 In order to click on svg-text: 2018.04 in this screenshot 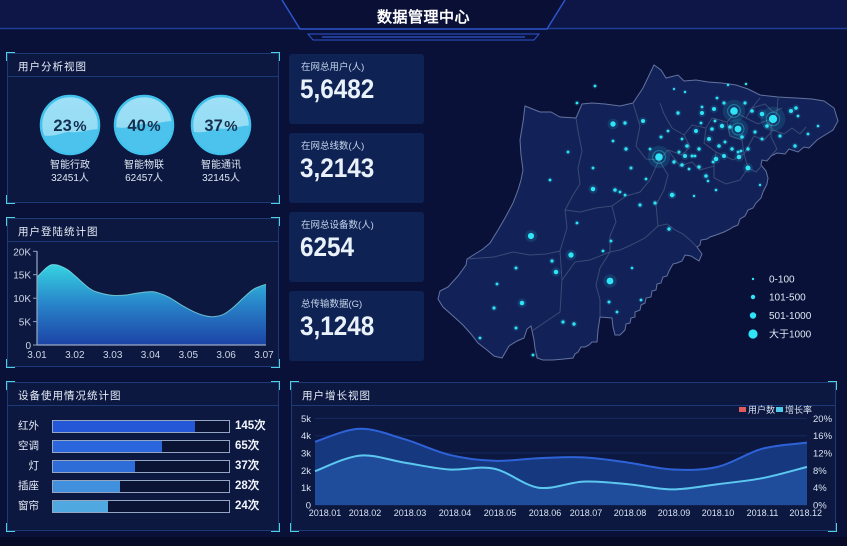, I will do `click(455, 513)`.